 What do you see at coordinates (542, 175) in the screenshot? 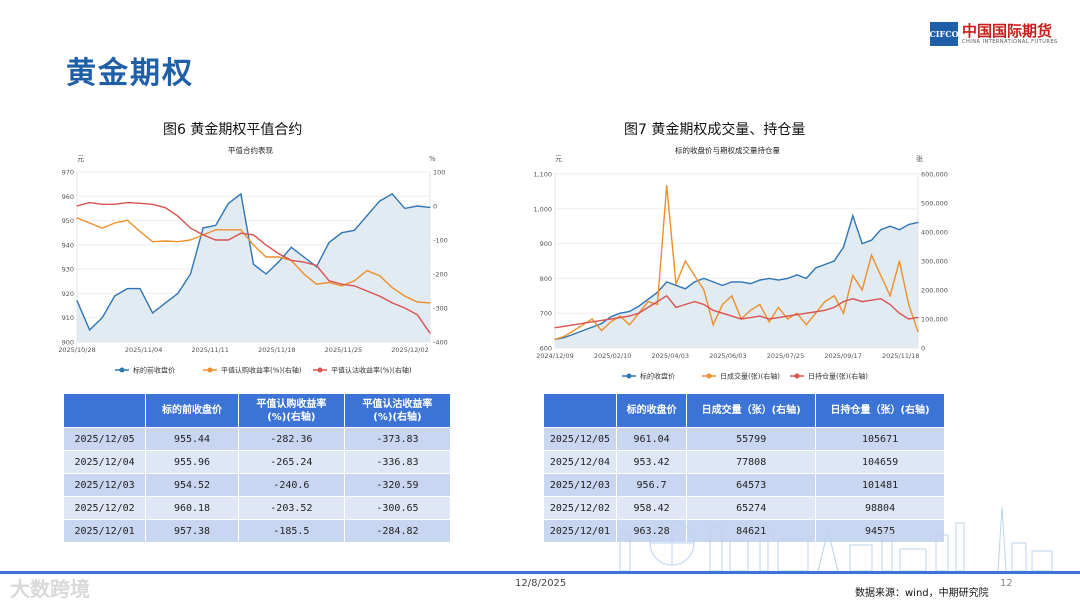
I see `chart2-y-tick-label: 1,100` at bounding box center [542, 175].